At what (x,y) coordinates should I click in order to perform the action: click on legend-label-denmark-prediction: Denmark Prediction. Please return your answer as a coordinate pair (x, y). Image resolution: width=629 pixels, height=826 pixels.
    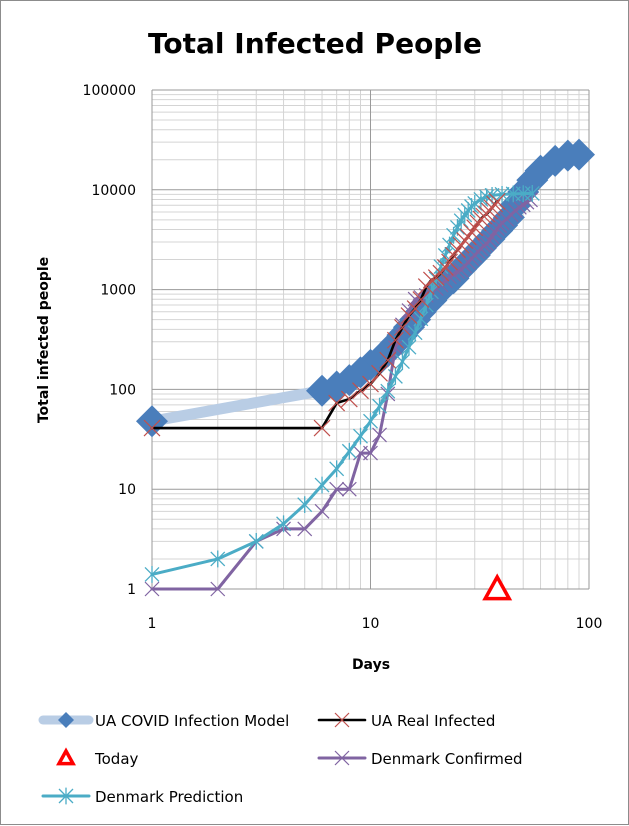
    Looking at the image, I should click on (169, 797).